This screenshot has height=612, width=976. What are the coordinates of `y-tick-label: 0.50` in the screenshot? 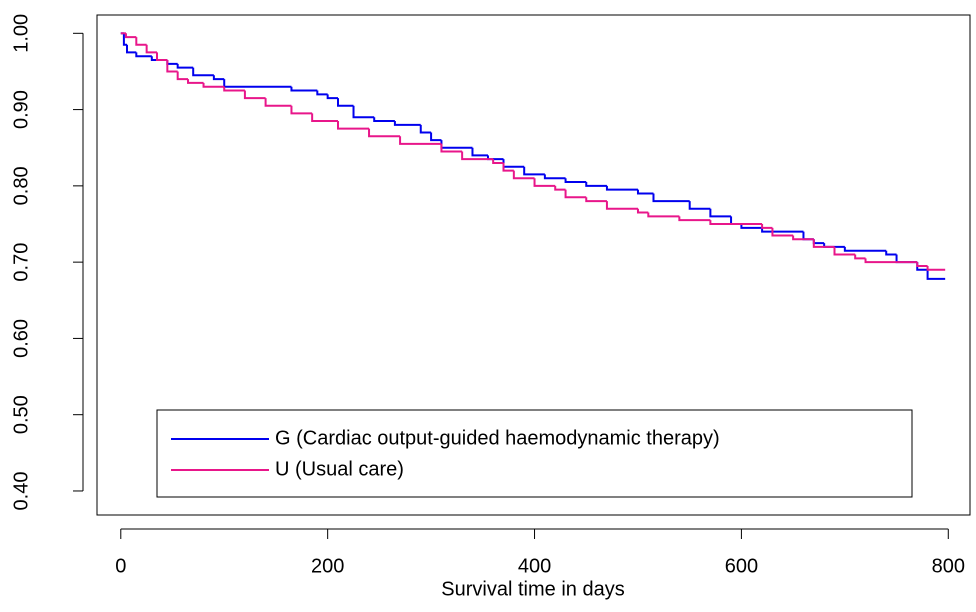 It's located at (21, 414).